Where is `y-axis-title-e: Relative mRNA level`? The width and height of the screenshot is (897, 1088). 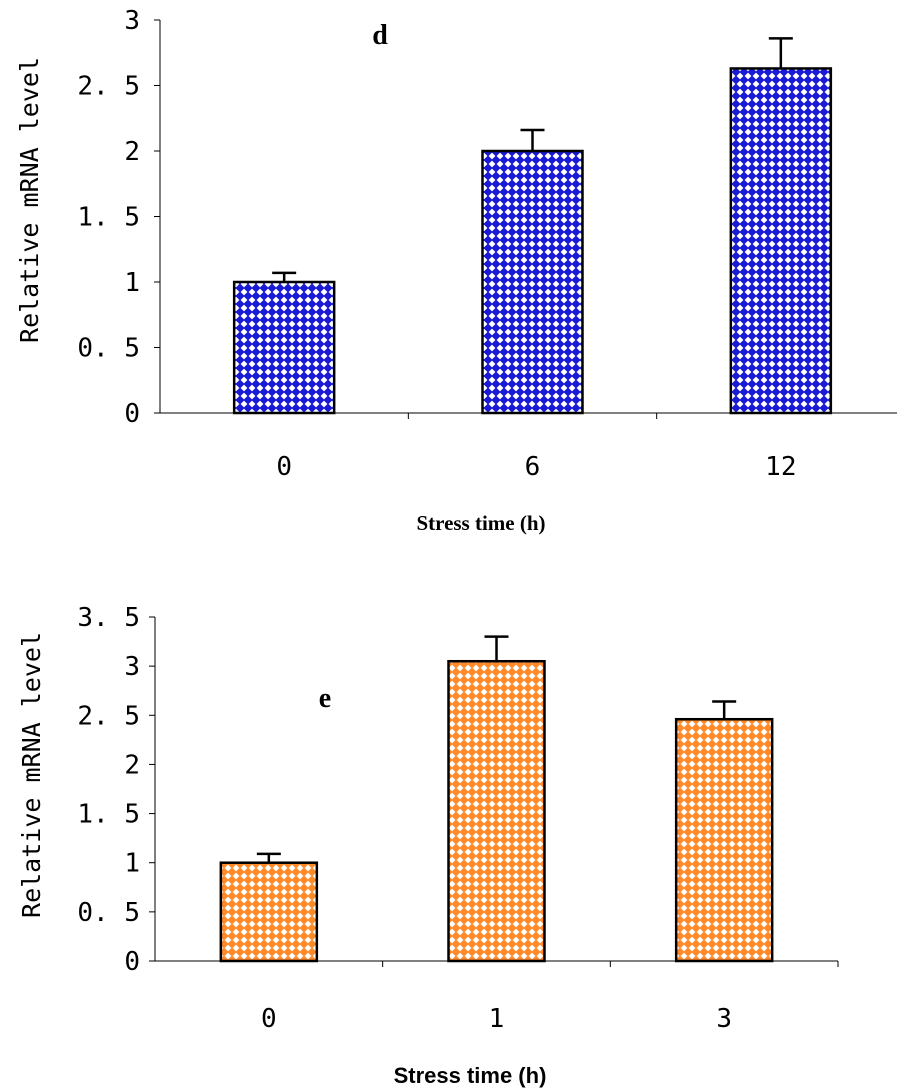 y-axis-title-e: Relative mRNA level is located at coordinates (31, 775).